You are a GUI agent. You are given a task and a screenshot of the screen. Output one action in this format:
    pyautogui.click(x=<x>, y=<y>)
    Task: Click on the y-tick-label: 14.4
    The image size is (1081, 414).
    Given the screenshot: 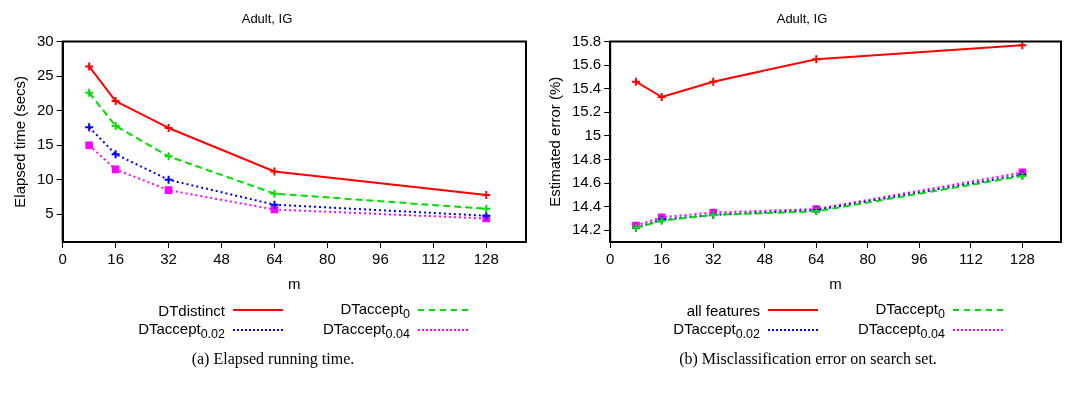 What is the action you would take?
    pyautogui.click(x=586, y=205)
    